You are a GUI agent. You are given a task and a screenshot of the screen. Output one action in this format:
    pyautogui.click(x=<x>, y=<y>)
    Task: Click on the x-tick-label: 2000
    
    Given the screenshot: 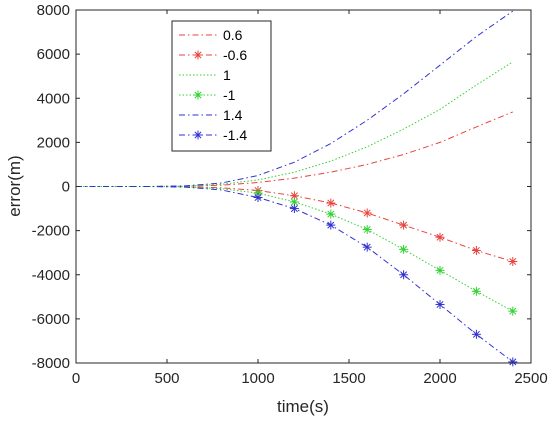 What is the action you would take?
    pyautogui.click(x=439, y=378)
    